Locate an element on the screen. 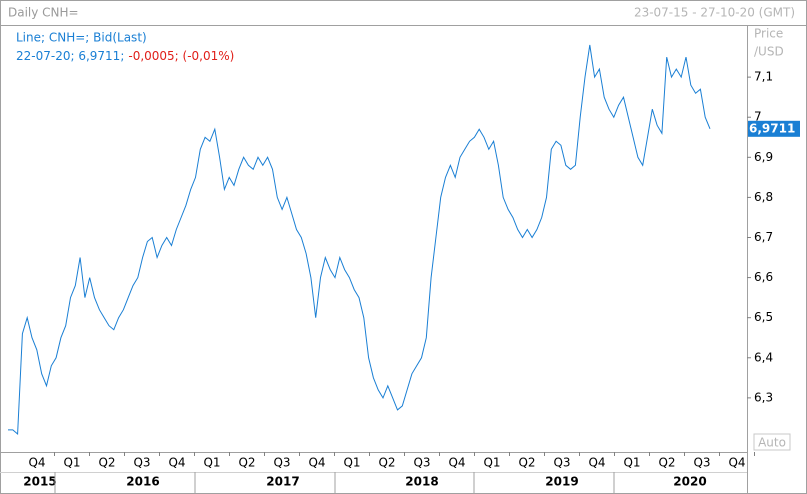 The image size is (807, 494). y-tick-label: 6,7 is located at coordinates (763, 237).